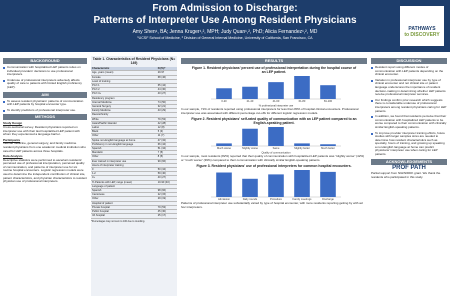  I want to click on table-cell: 66 (44), so click(166, 145).